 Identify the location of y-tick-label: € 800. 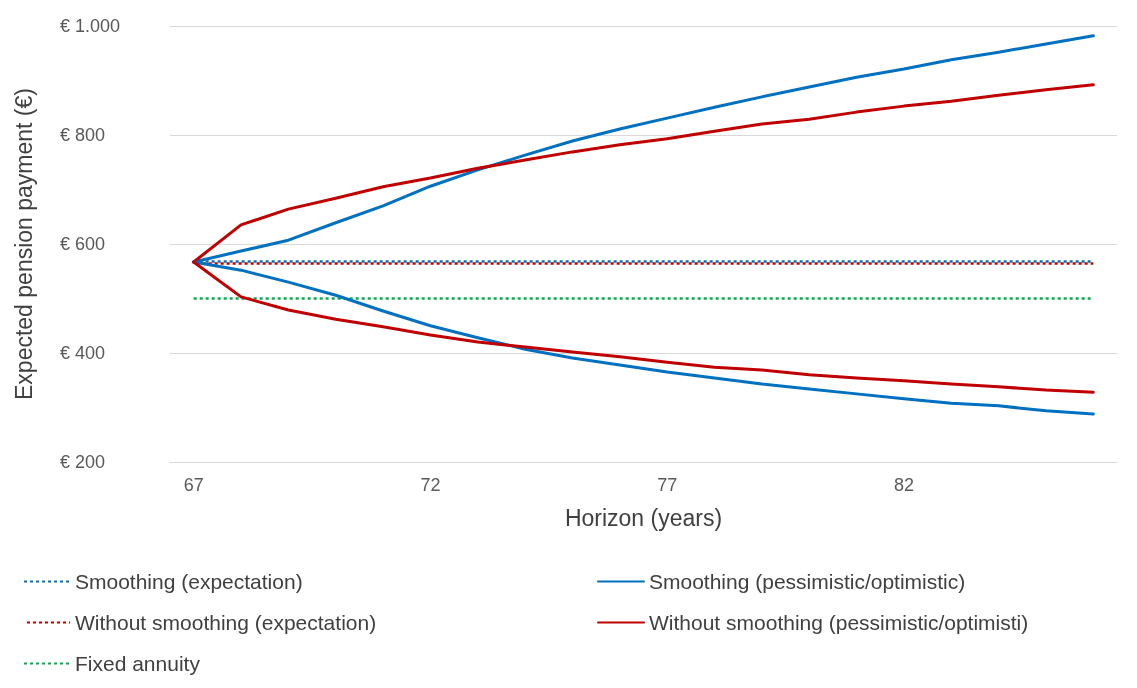
(83, 135).